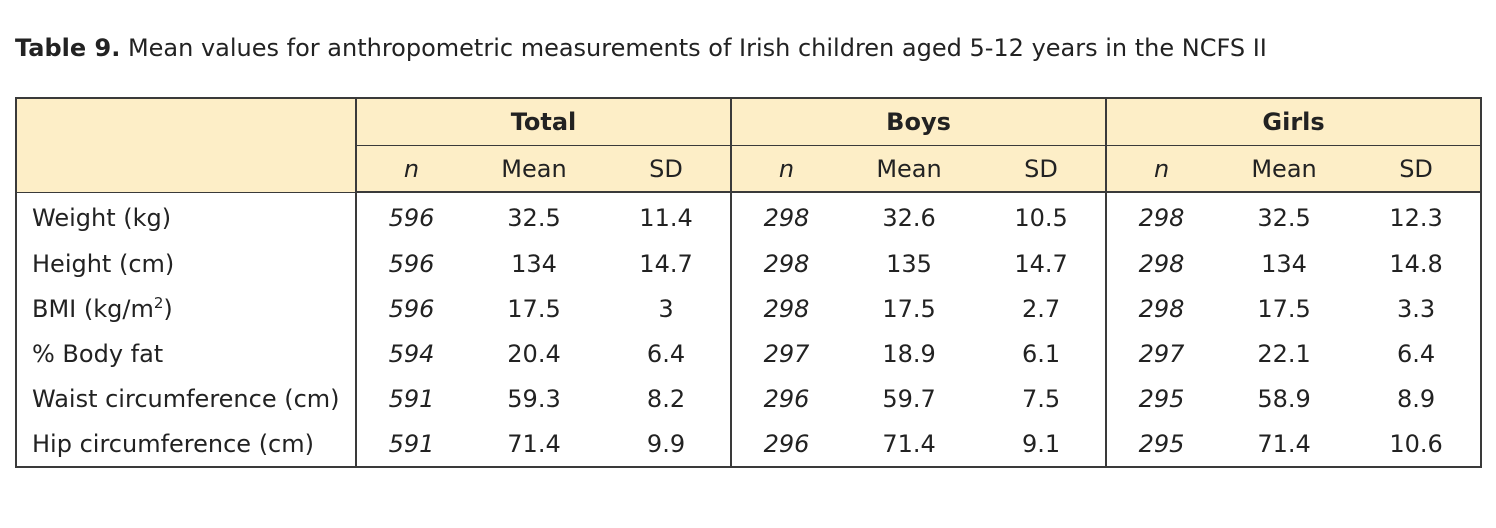  What do you see at coordinates (534, 398) in the screenshot?
I see `cell-mean: 59.3` at bounding box center [534, 398].